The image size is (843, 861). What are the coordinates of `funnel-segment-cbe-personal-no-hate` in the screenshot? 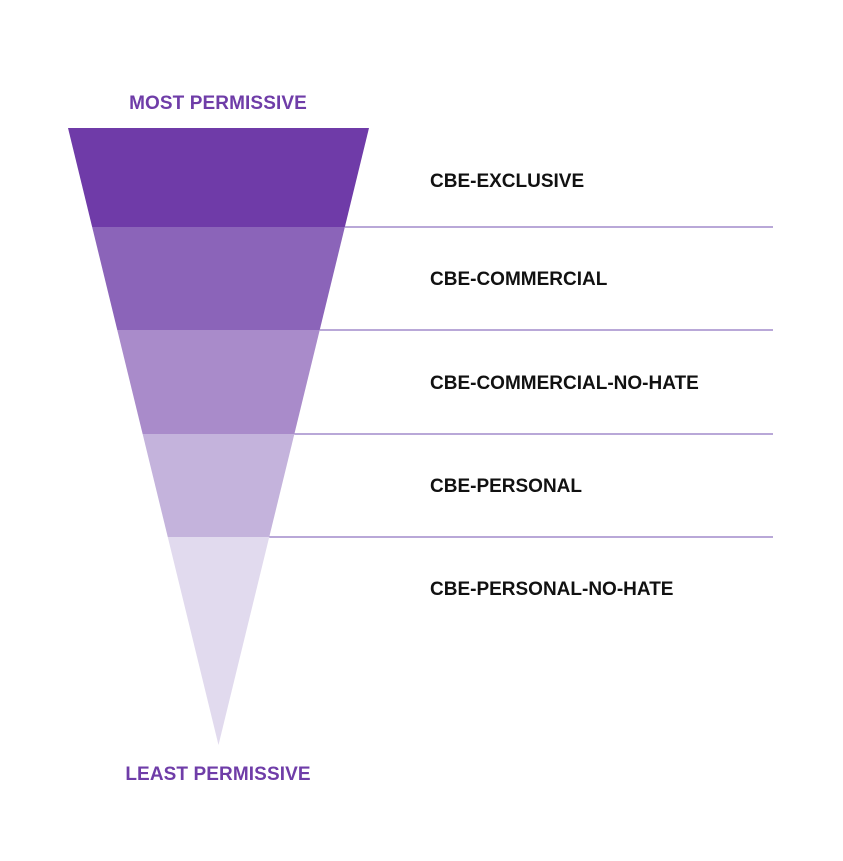 It's located at (218, 641).